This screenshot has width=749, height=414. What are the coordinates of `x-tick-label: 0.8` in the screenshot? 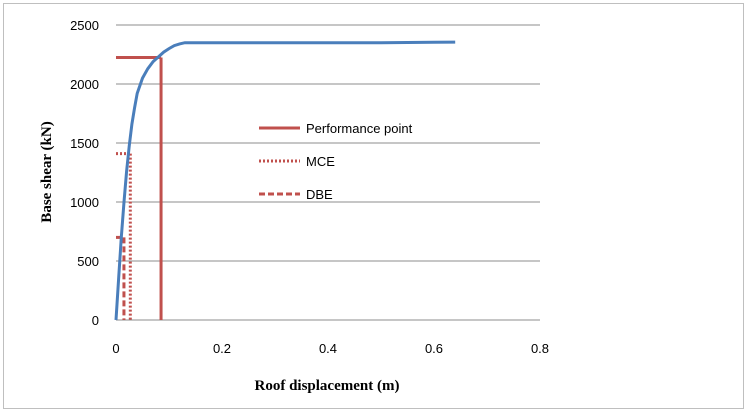 It's located at (540, 348).